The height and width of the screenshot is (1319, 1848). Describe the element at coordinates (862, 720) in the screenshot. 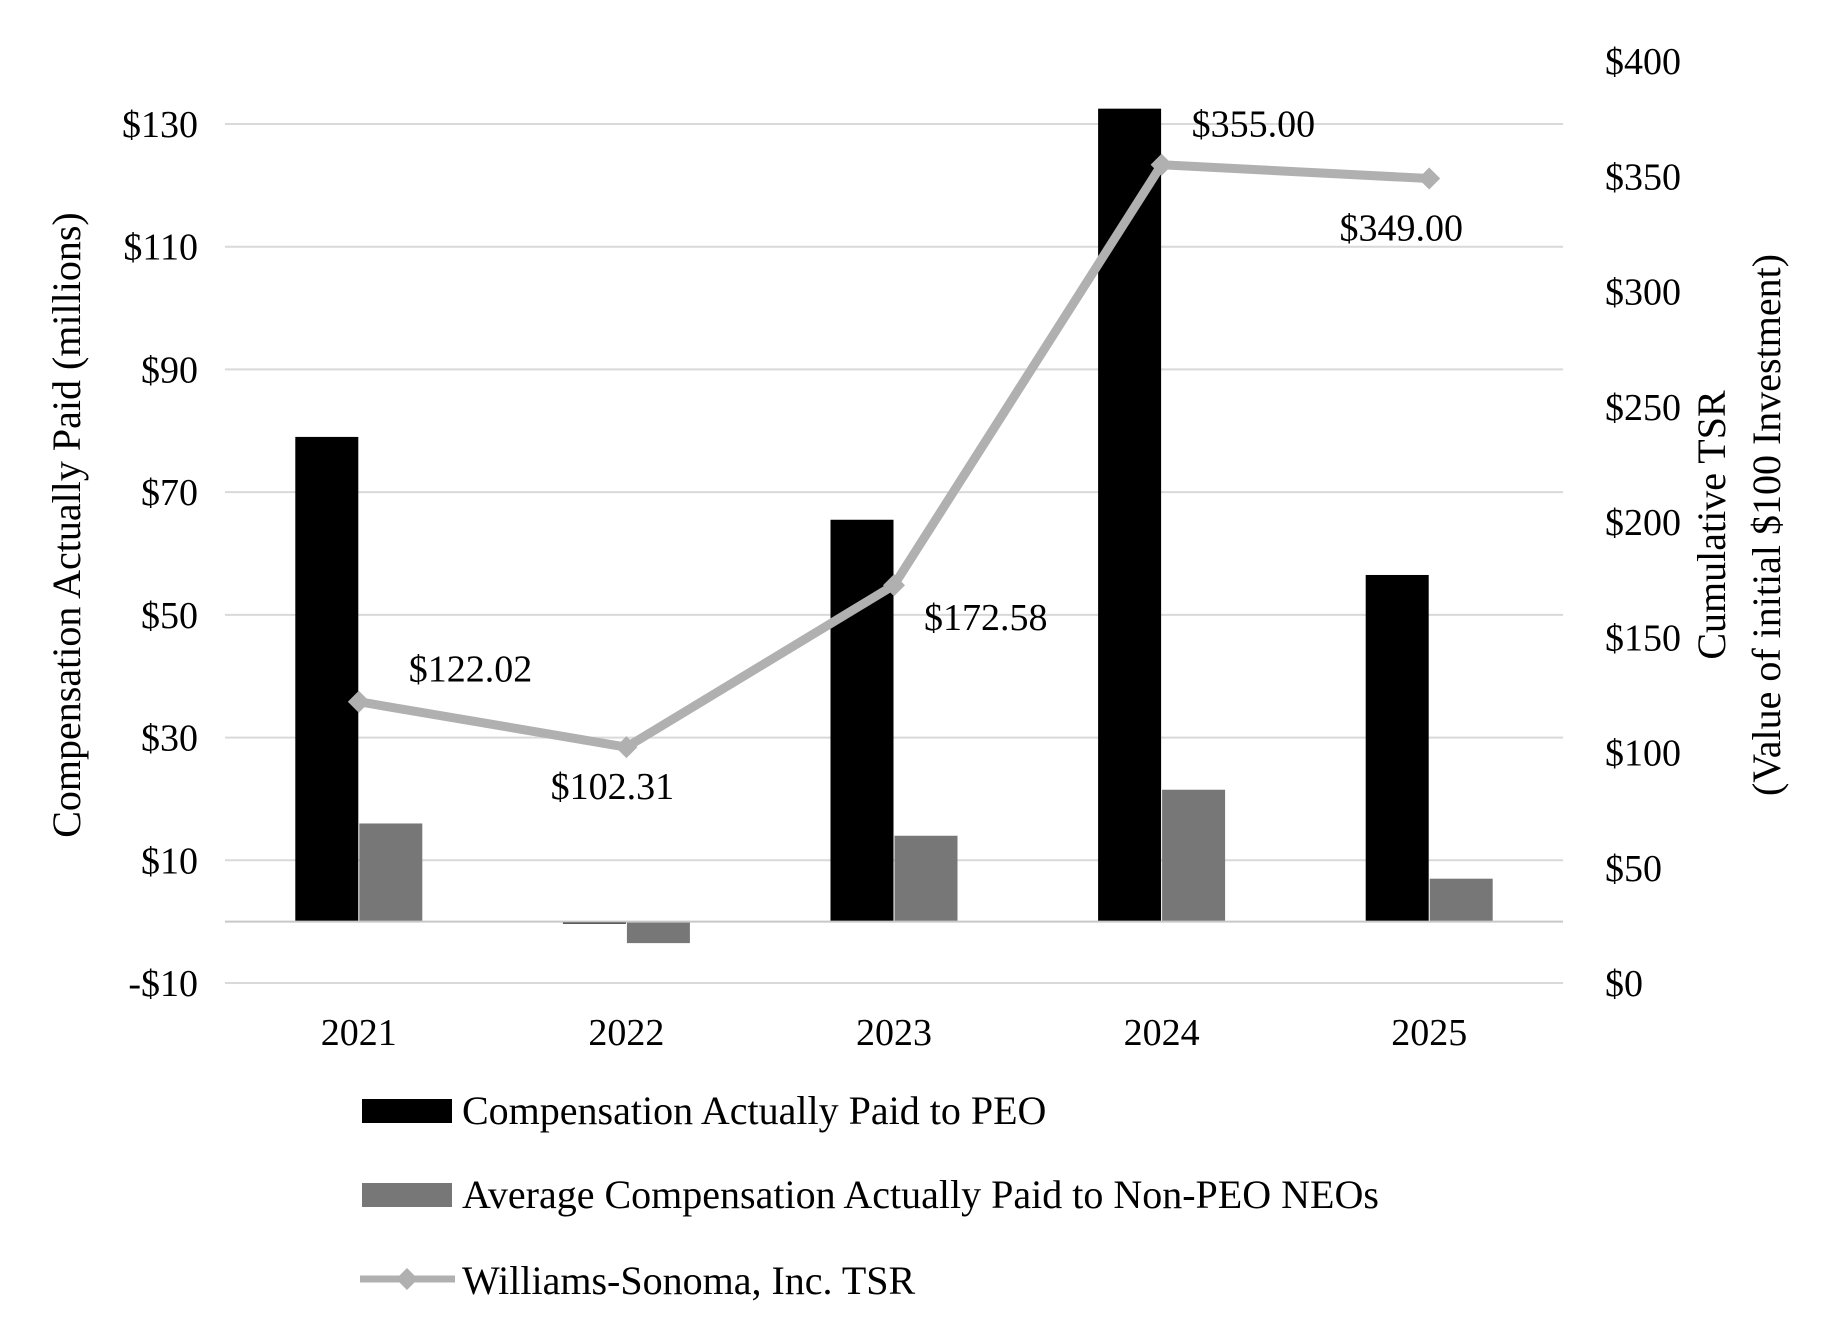

I see `bar-peo-2023` at that location.